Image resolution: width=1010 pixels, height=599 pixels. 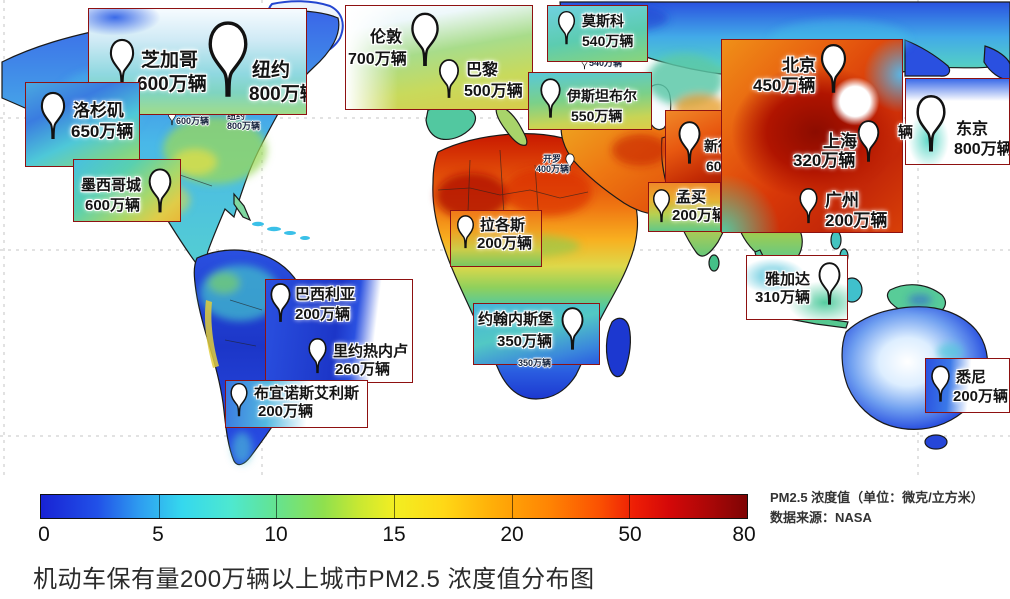 I want to click on callout-lagos: 拉各斯 200万辆, so click(x=496, y=238).